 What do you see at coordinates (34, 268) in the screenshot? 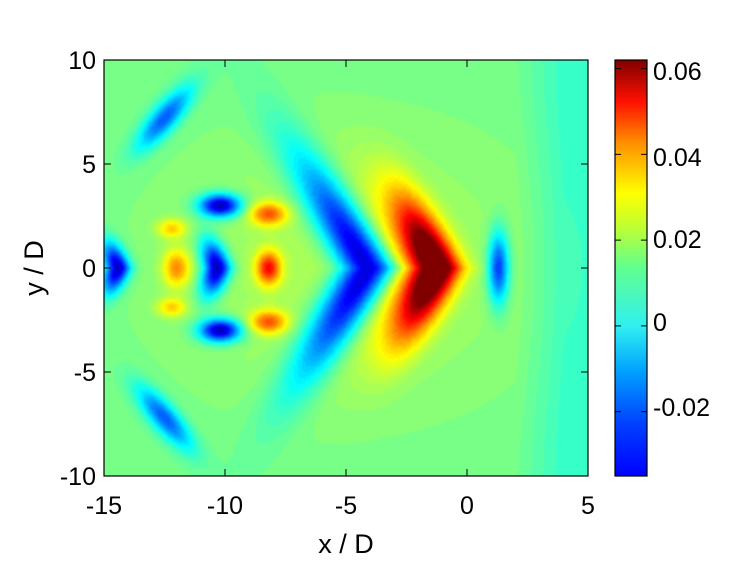
I see `y-axis-label: y / D` at bounding box center [34, 268].